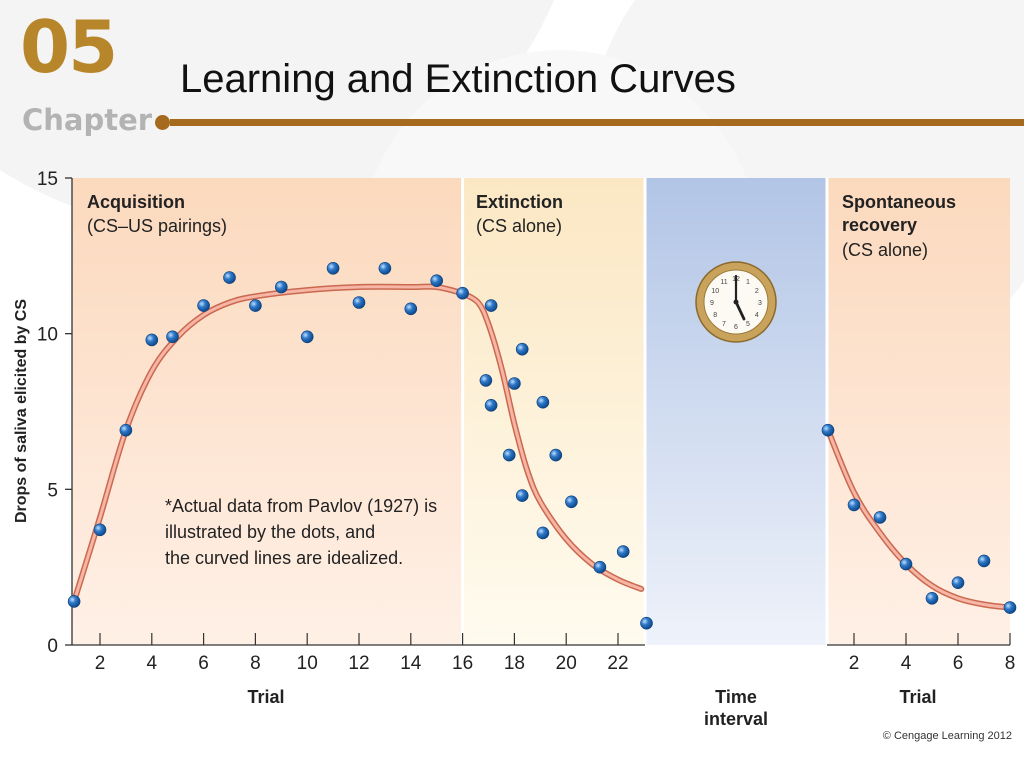  What do you see at coordinates (519, 202) in the screenshot?
I see `panel-label-extinction: Extinction` at bounding box center [519, 202].